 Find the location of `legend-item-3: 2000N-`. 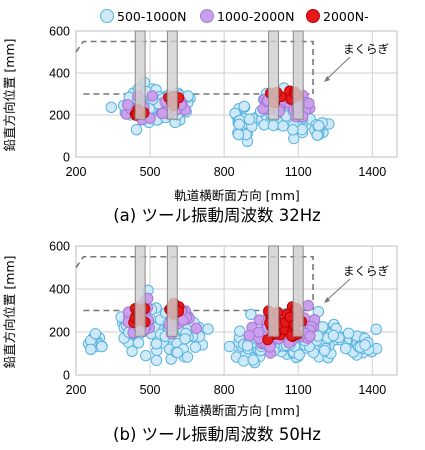

legend-item-3: 2000N- is located at coordinates (337, 16).